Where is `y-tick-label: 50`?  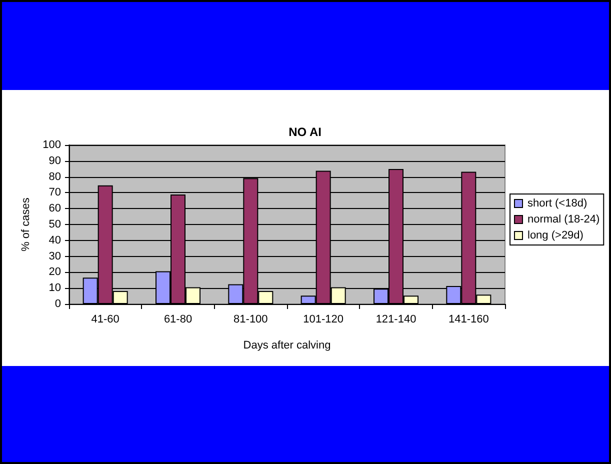
y-tick-label: 50 is located at coordinates (54, 224).